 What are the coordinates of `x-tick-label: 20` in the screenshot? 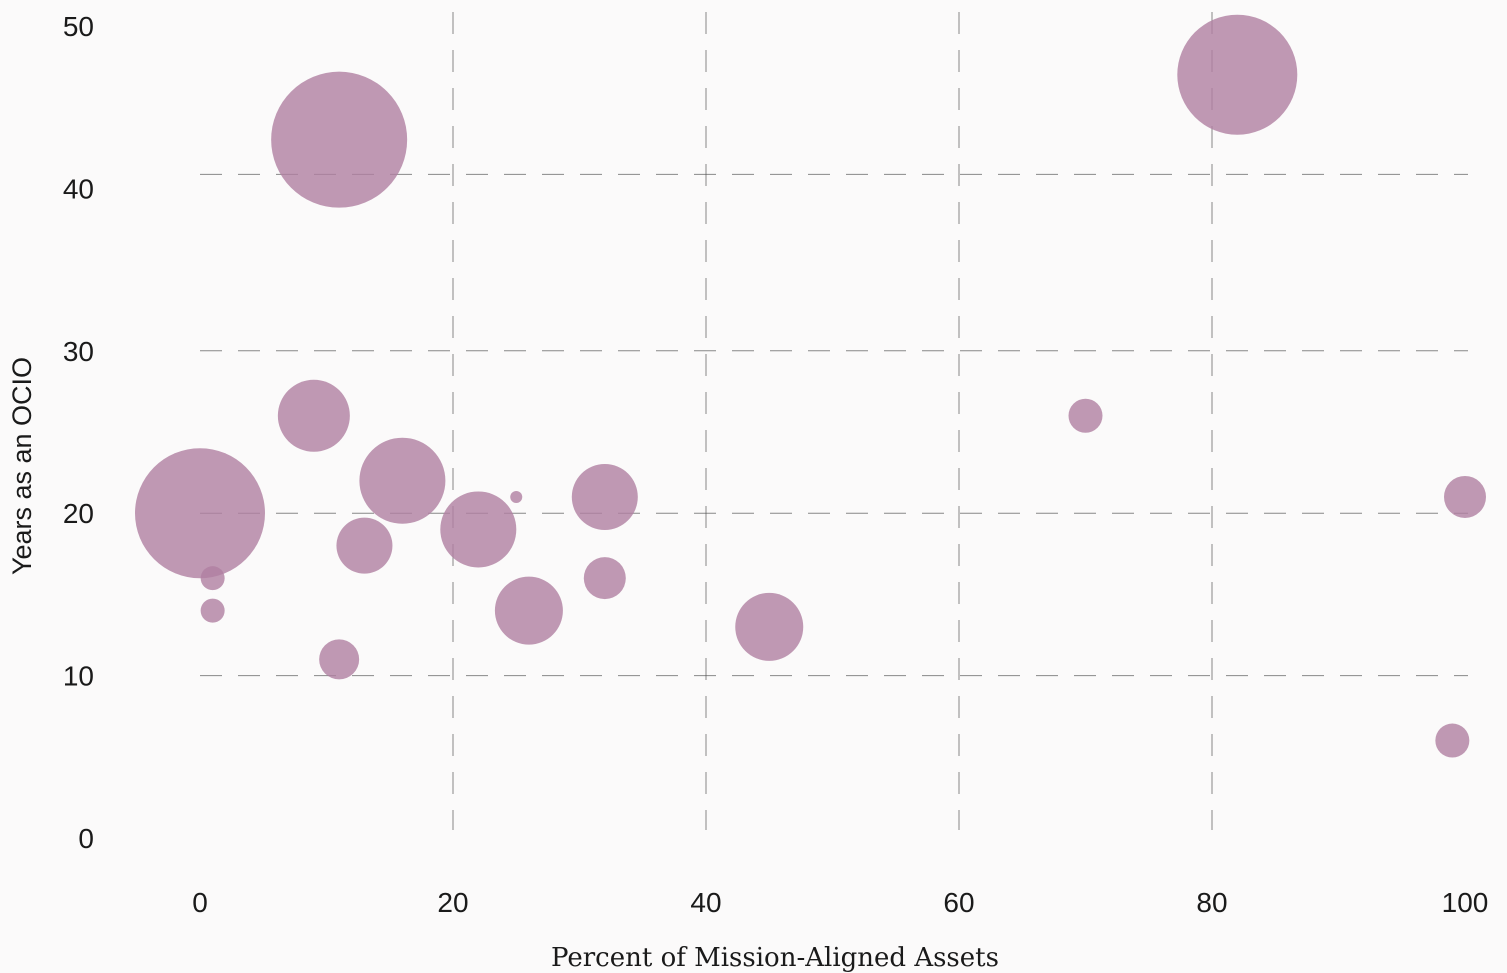 It's located at (452, 902).